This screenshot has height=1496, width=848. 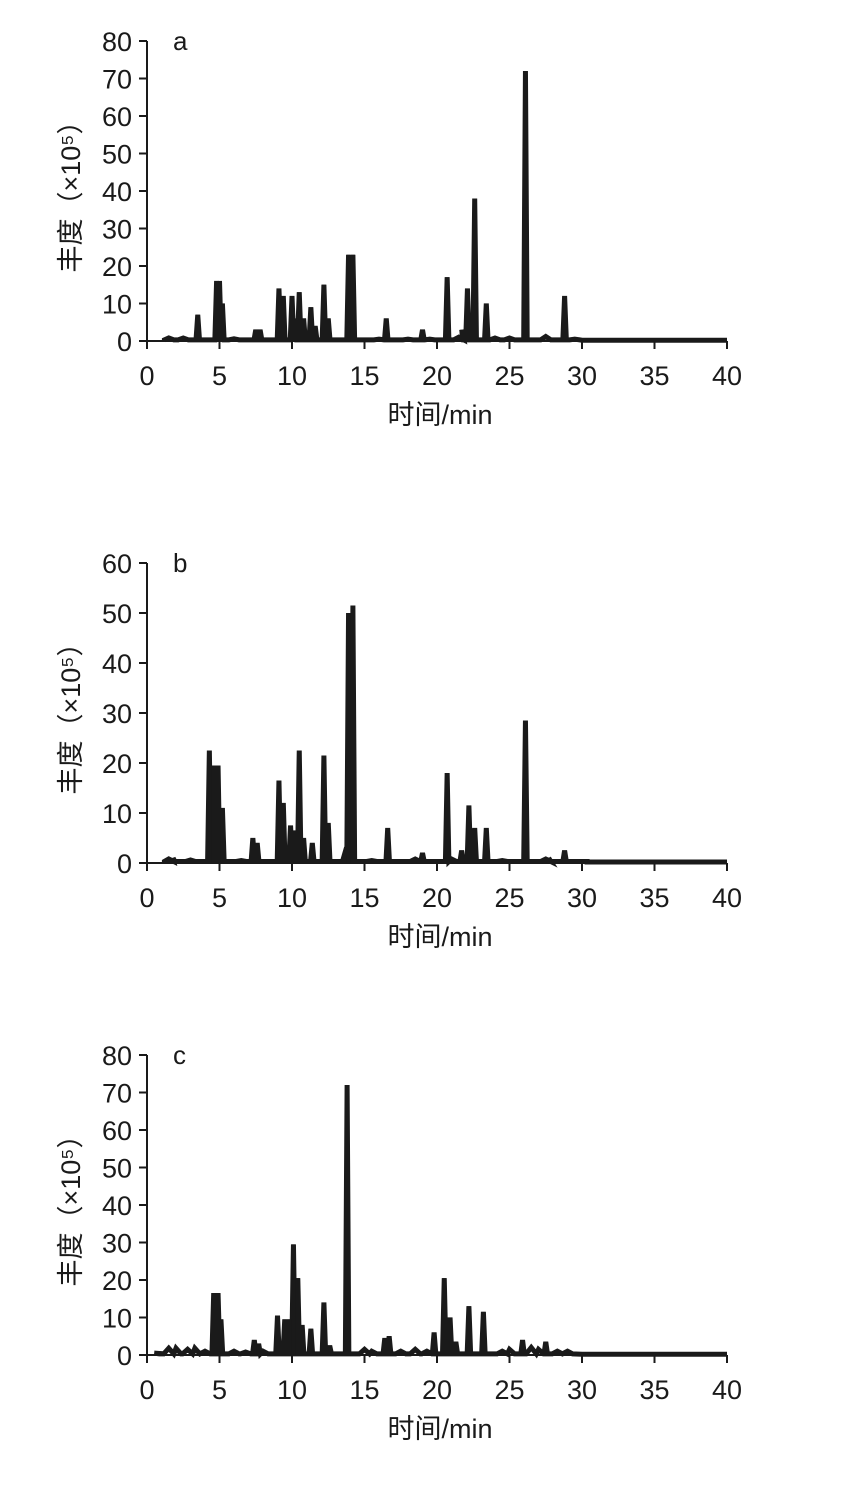 I want to click on panel-b-letter: b, so click(x=180, y=563).